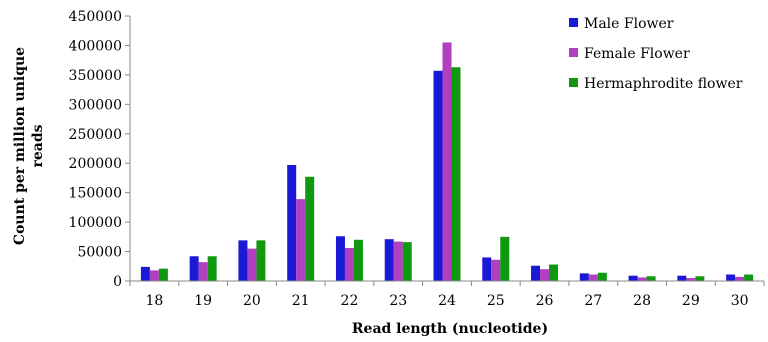 This screenshot has height=342, width=768. Describe the element at coordinates (301, 301) in the screenshot. I see `x-tick-label: 21` at that location.